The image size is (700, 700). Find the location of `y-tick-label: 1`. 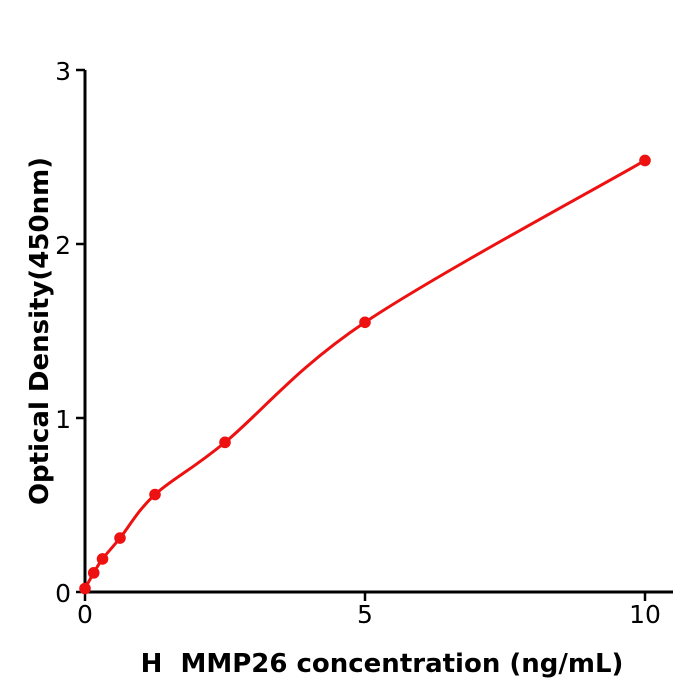

y-tick-label: 1 is located at coordinates (63, 419).